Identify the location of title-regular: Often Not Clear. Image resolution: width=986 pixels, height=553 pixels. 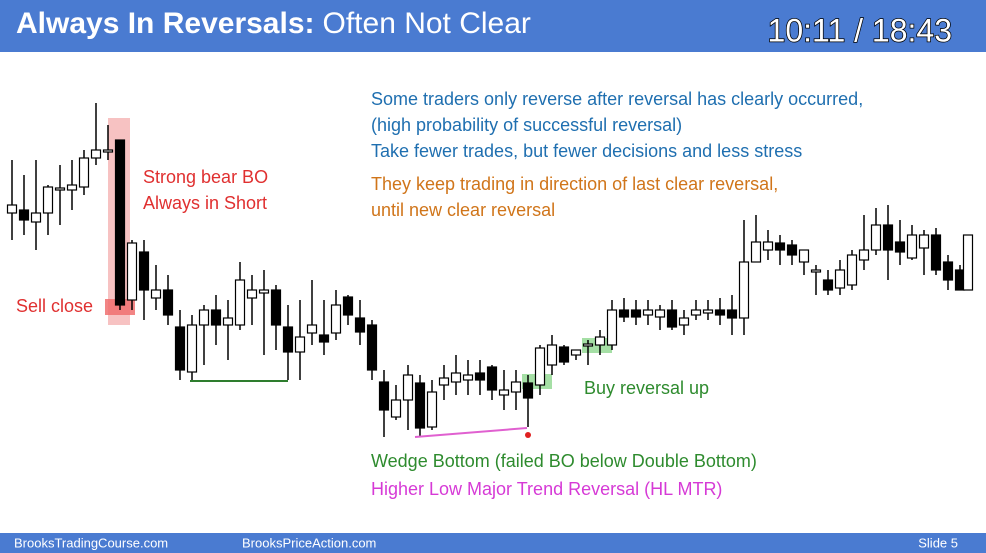
(427, 23).